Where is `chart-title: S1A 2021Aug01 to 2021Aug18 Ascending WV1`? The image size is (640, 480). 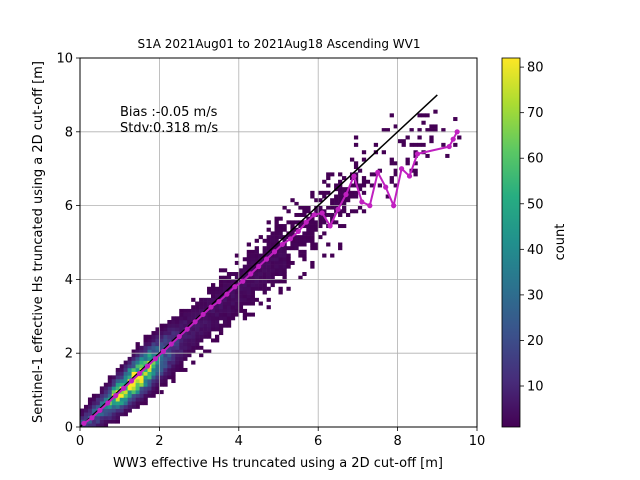
chart-title: S1A 2021Aug01 to 2021Aug18 Ascending WV1 is located at coordinates (279, 44).